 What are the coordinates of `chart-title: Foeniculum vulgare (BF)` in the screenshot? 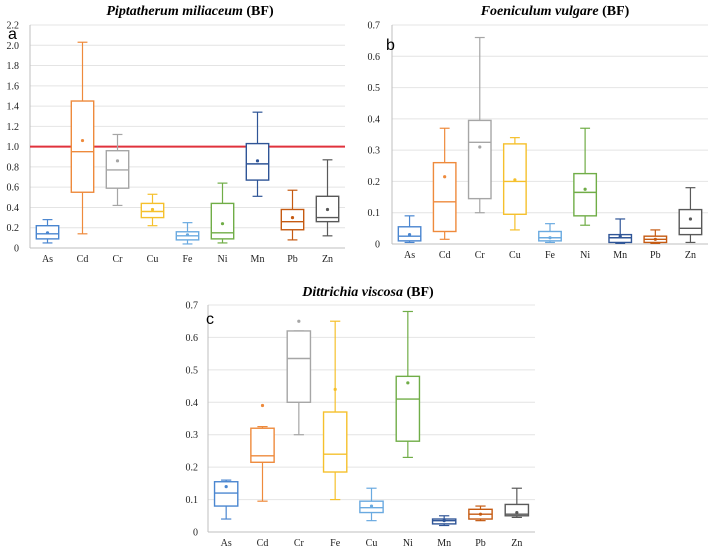 It's located at (555, 11).